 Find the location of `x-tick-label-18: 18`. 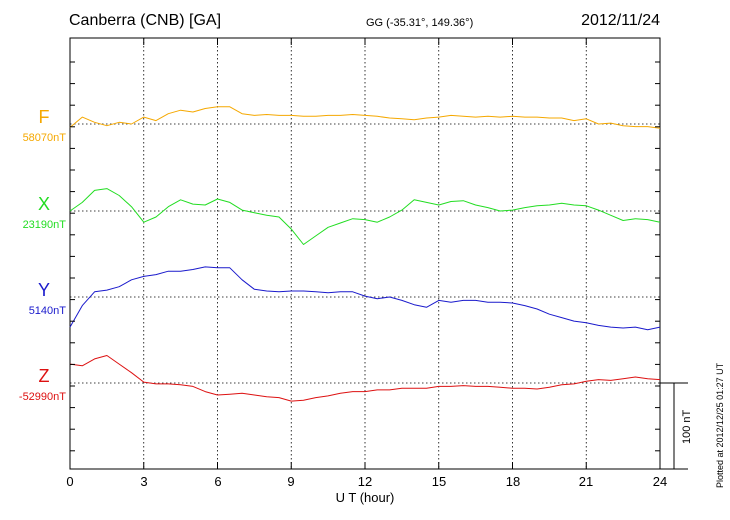

x-tick-label-18: 18 is located at coordinates (513, 481).